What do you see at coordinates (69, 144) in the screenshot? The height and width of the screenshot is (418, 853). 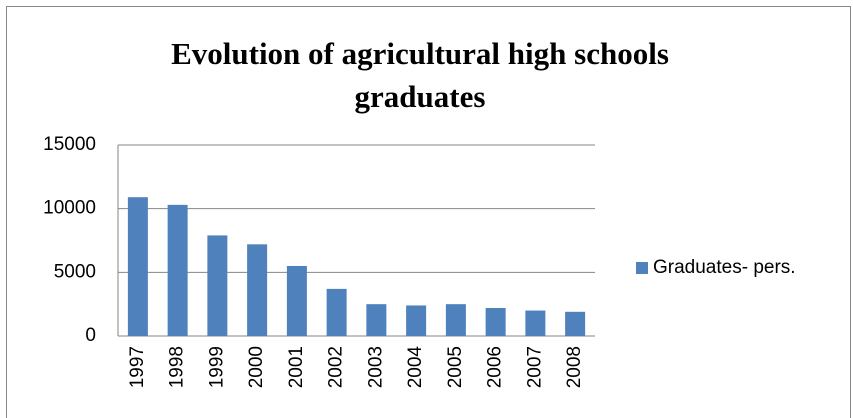 I see `y-tick-label: 15000` at bounding box center [69, 144].